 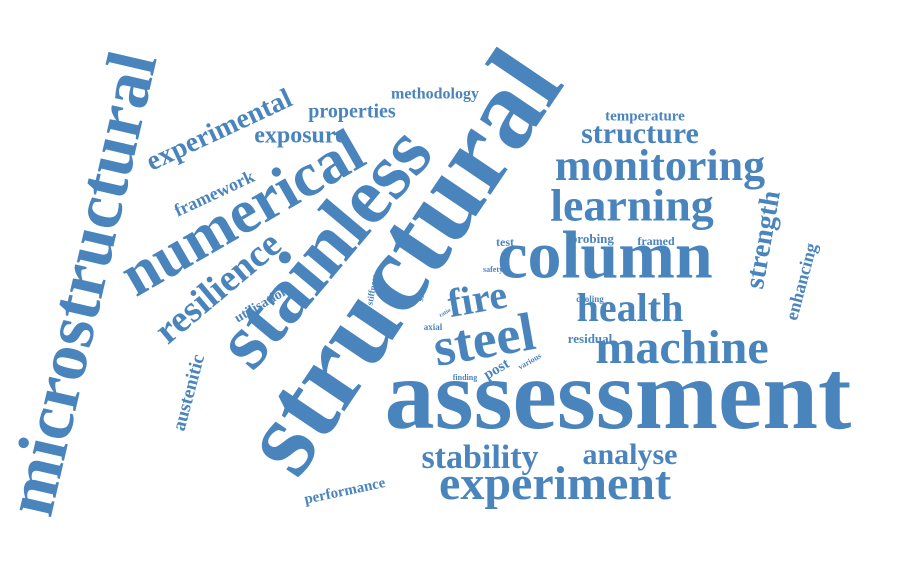 What do you see at coordinates (435, 94) in the screenshot?
I see `word: methodology` at bounding box center [435, 94].